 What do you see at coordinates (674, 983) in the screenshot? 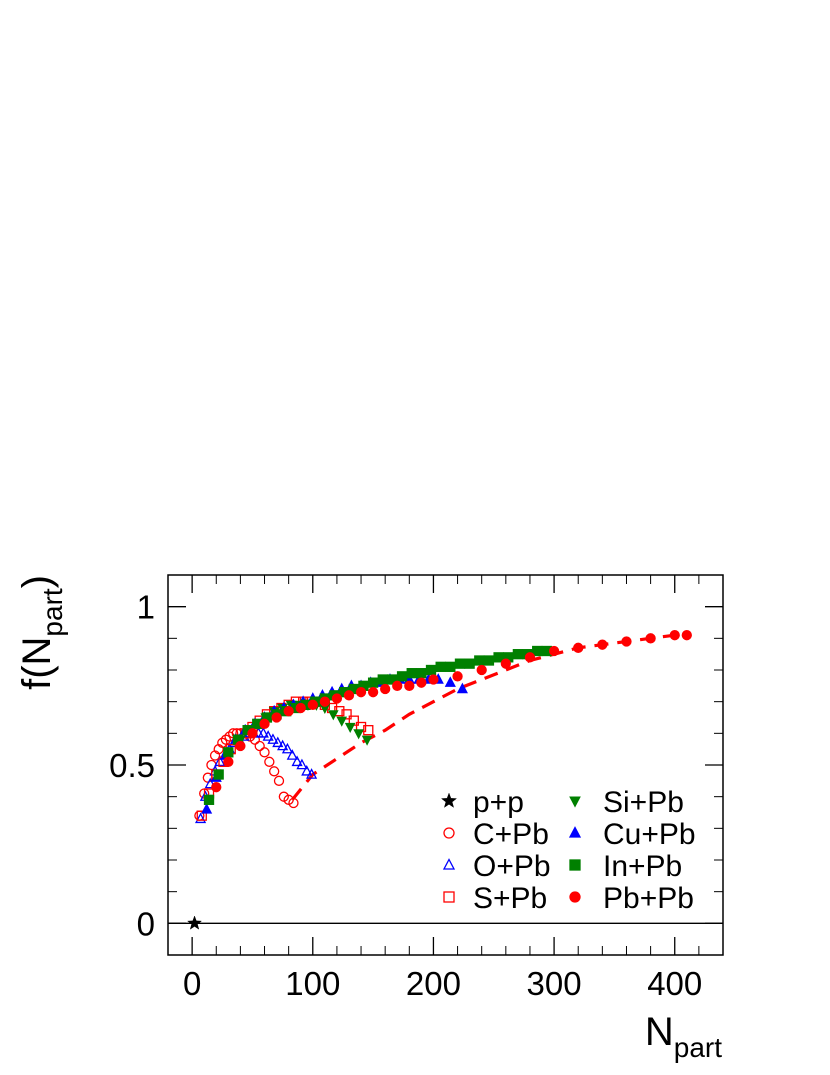
I see `x-tick-label: 400` at bounding box center [674, 983].